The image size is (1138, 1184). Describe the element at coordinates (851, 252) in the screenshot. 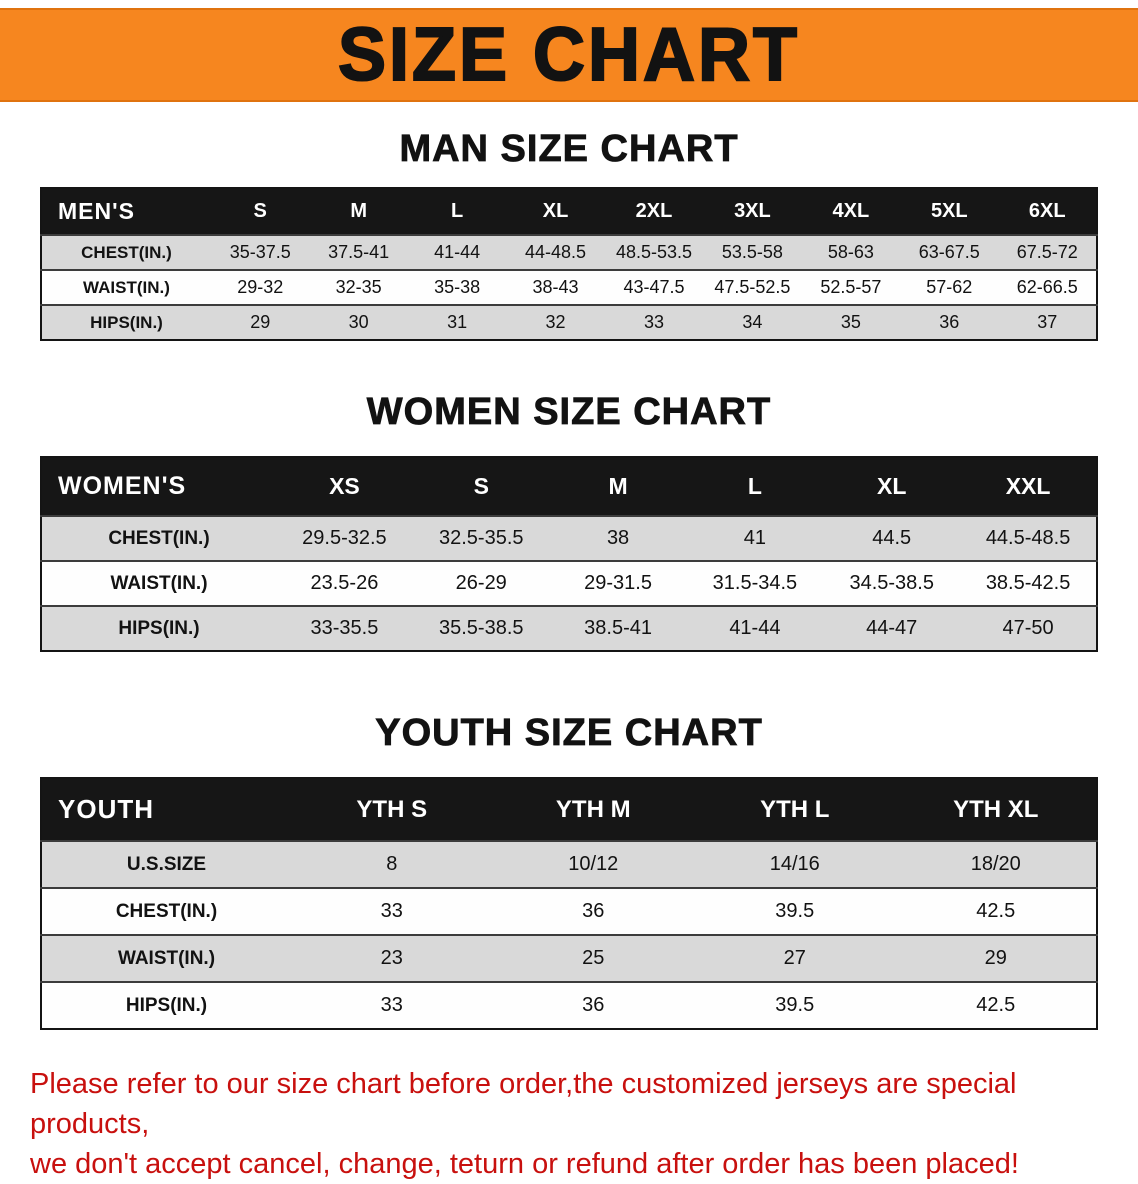

I see `size-value: 58-63` at that location.